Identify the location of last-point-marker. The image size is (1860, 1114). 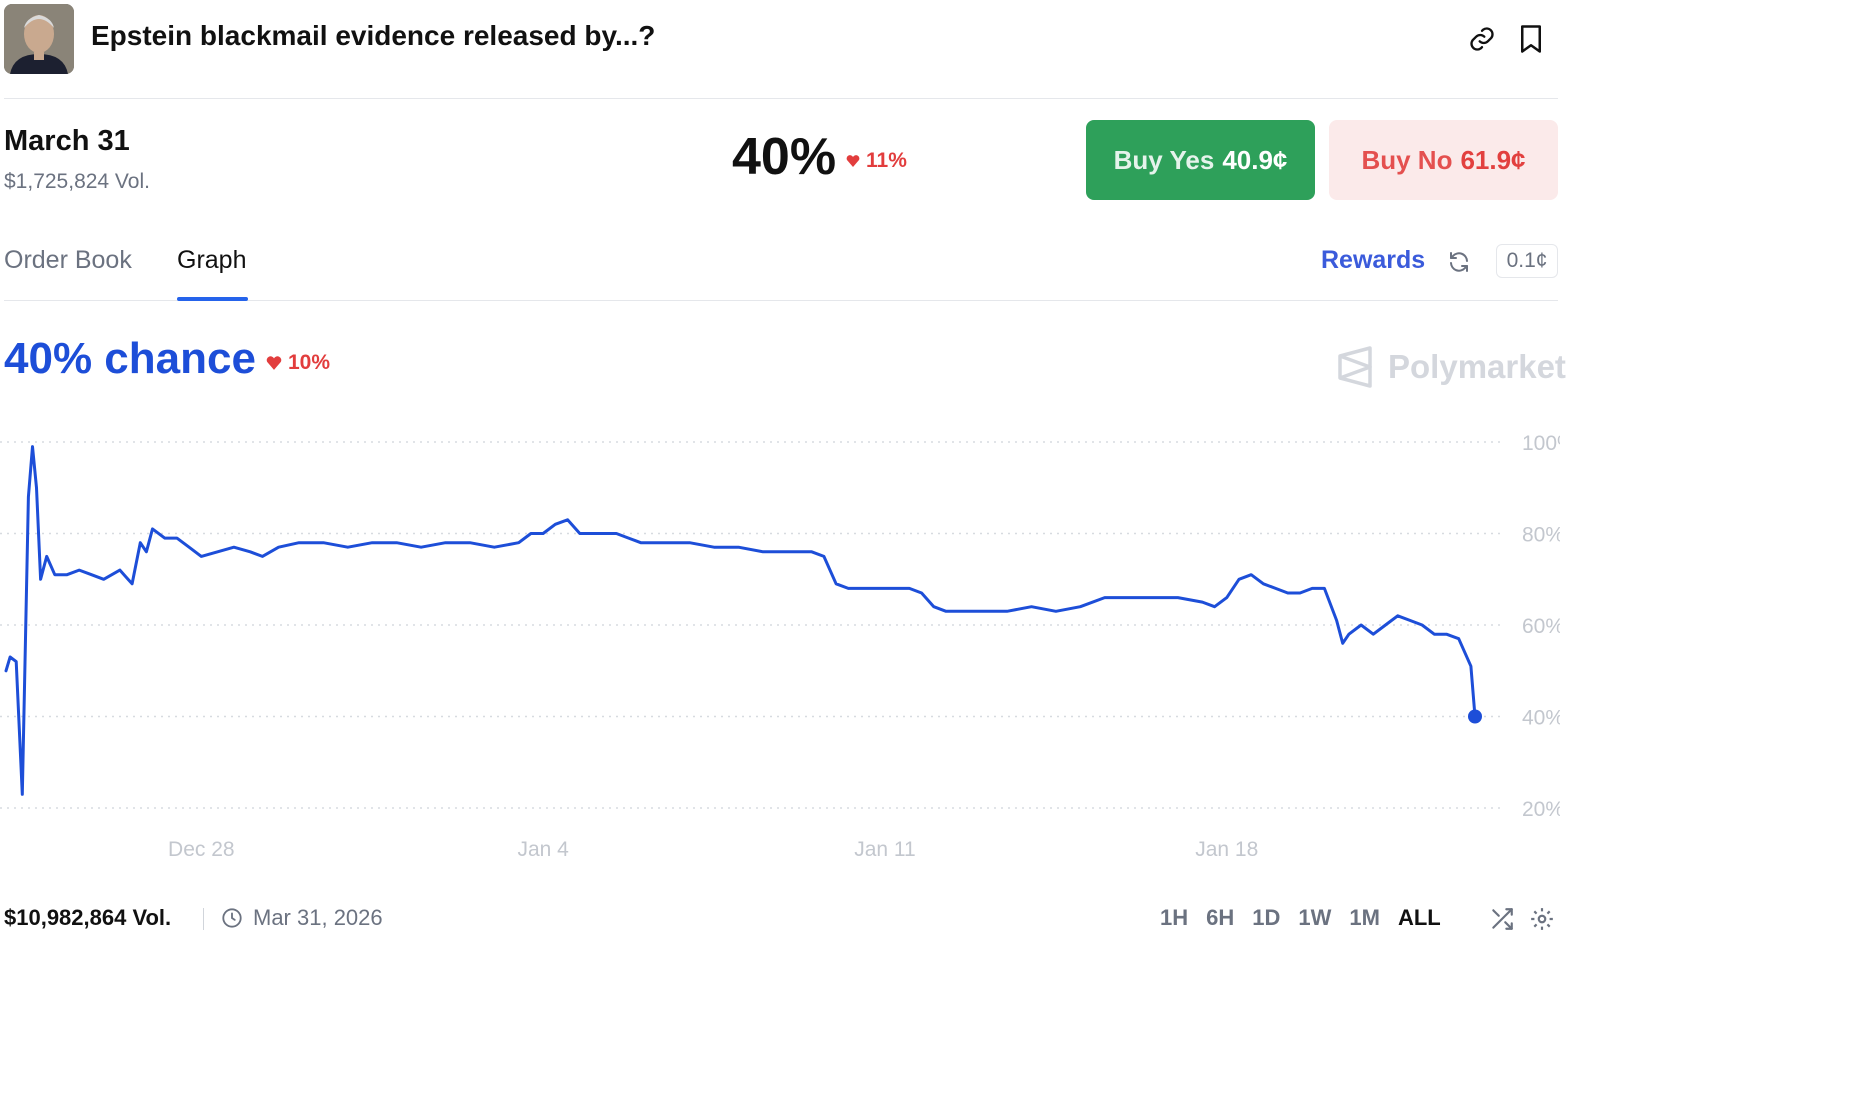
(1475, 716).